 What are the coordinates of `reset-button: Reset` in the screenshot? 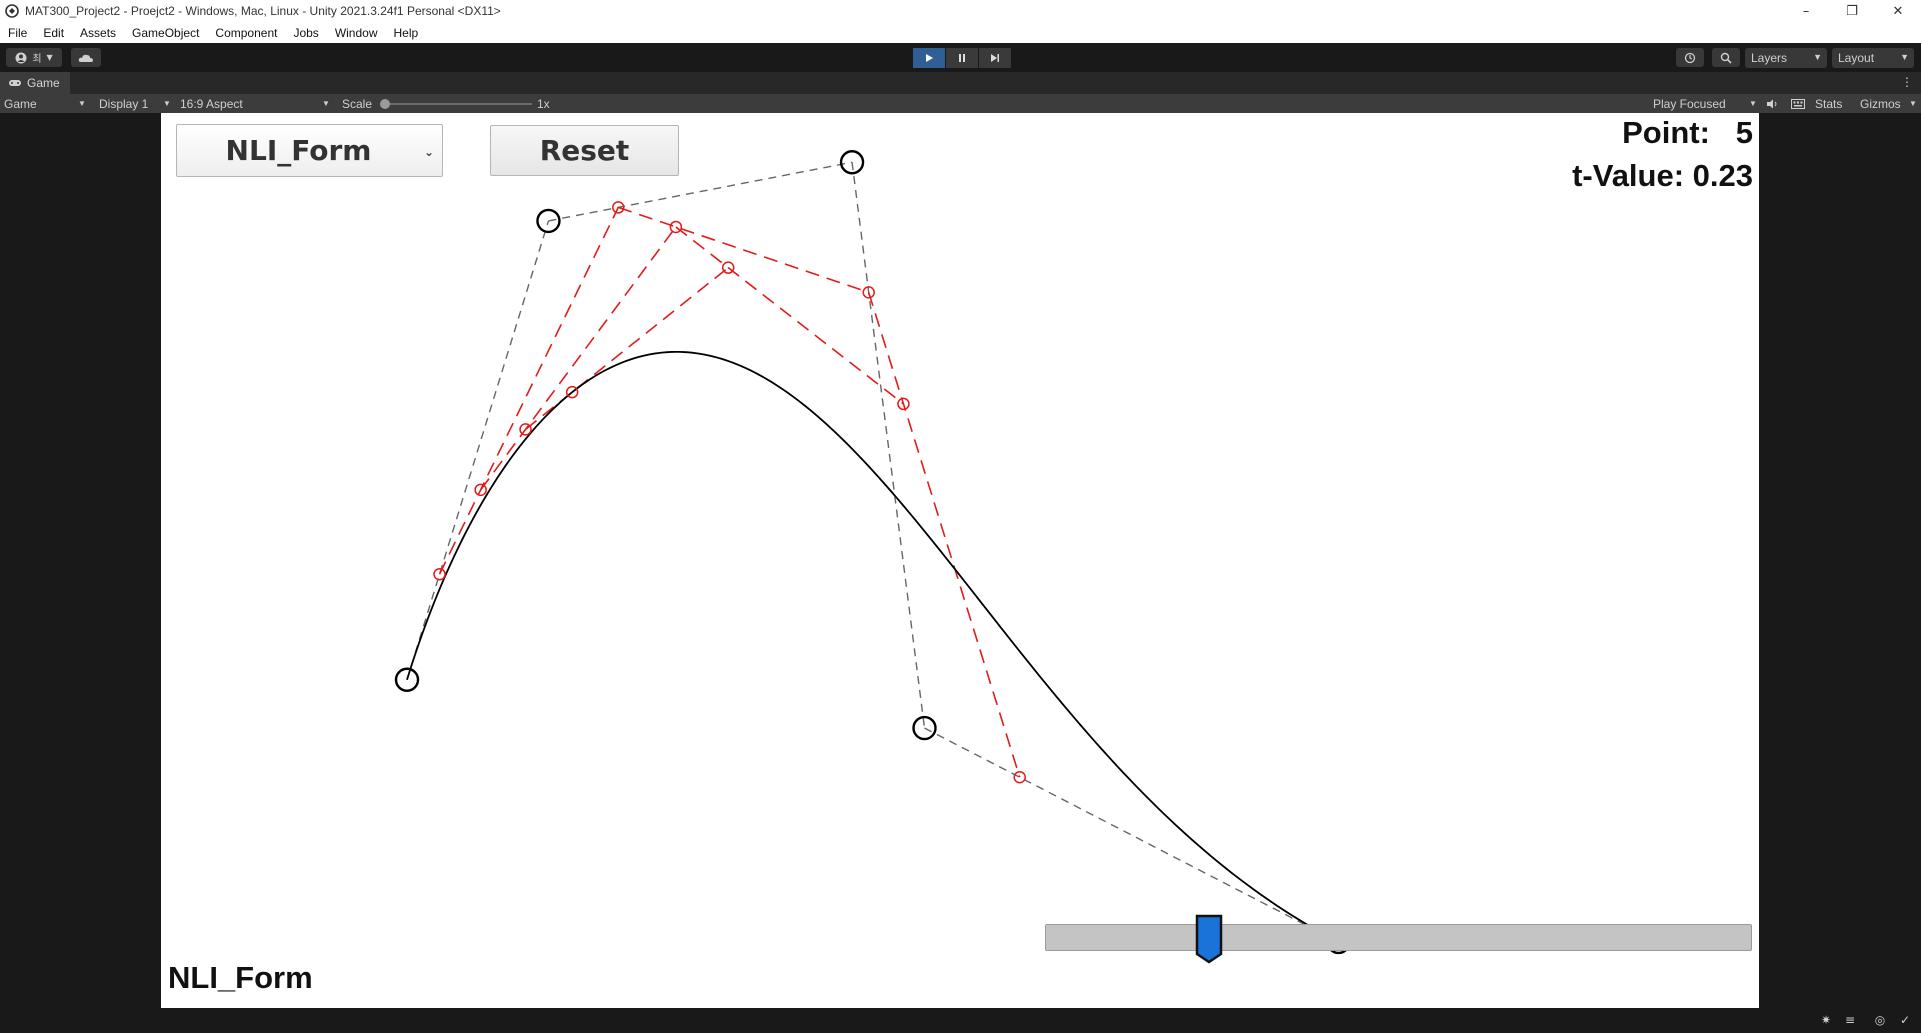 It's located at (584, 150).